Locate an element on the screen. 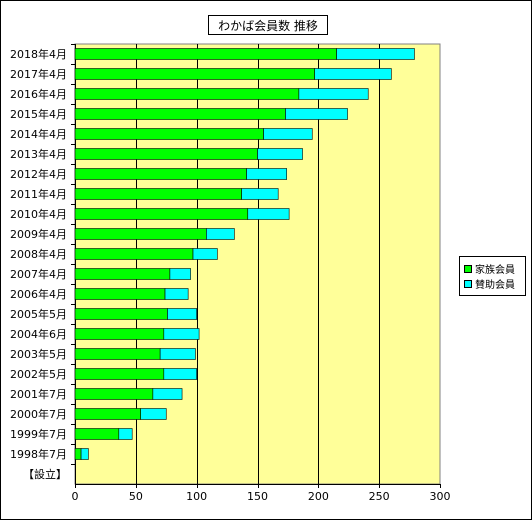 This screenshot has height=520, width=532. legend-item: 賛助会員 is located at coordinates (492, 283).